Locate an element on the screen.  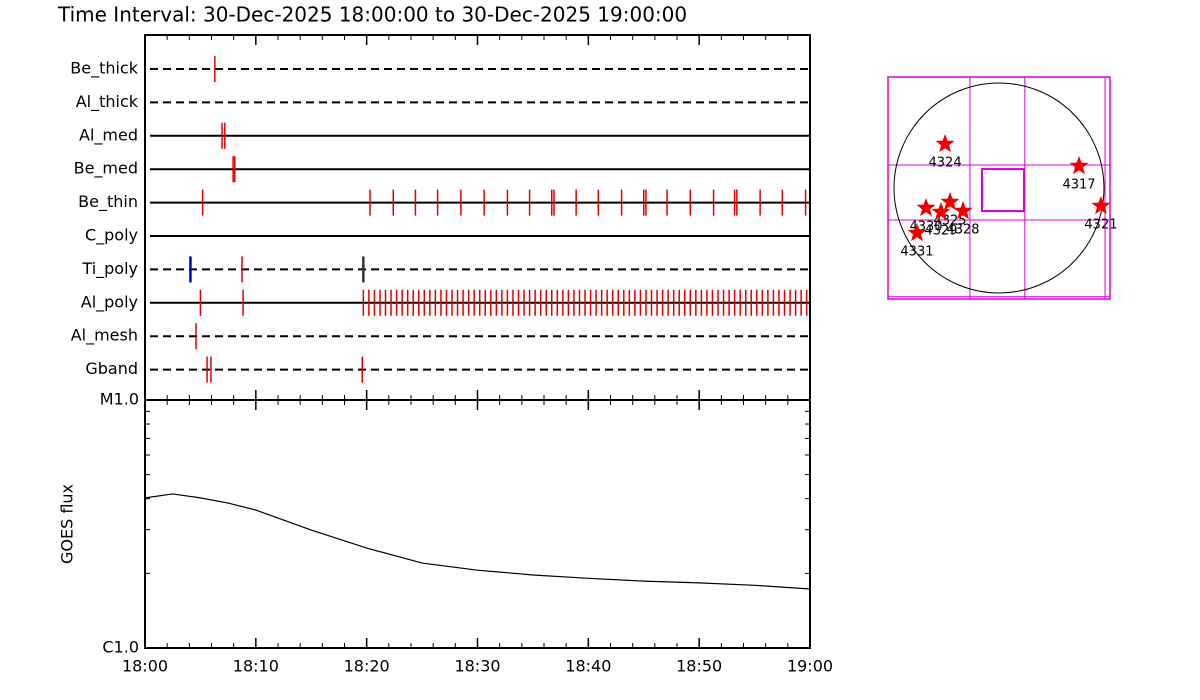
ar-label: 4321 is located at coordinates (1100, 224).